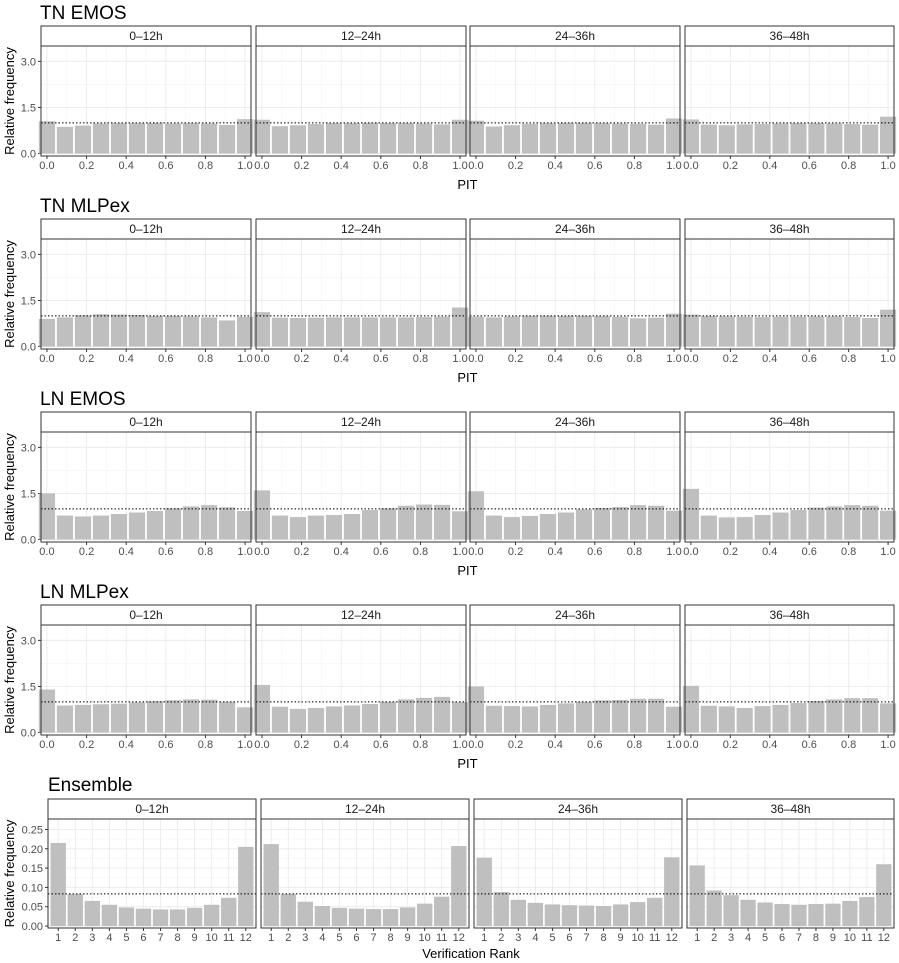 The image size is (899, 963). What do you see at coordinates (380, 166) in the screenshot?
I see `x-tick-label: 0.6` at bounding box center [380, 166].